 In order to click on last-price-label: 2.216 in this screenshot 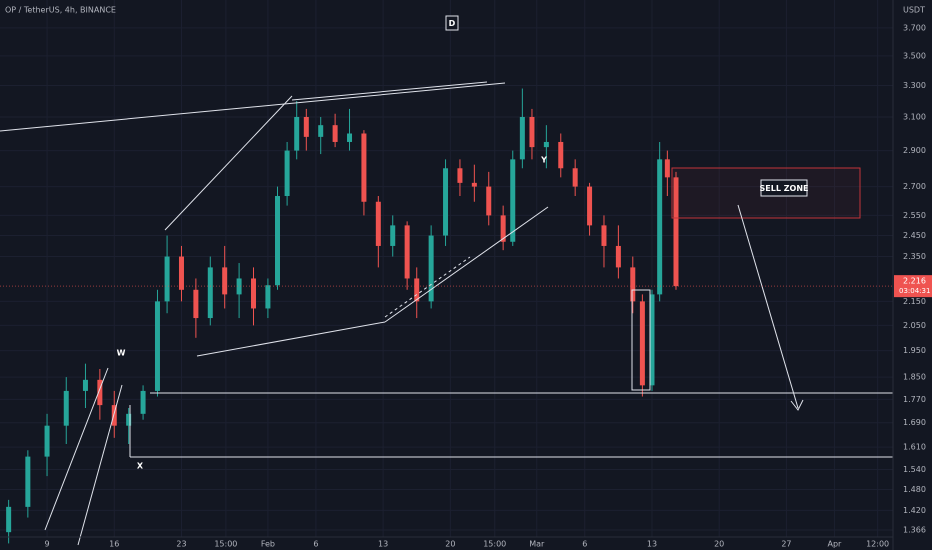, I will do `click(914, 281)`.